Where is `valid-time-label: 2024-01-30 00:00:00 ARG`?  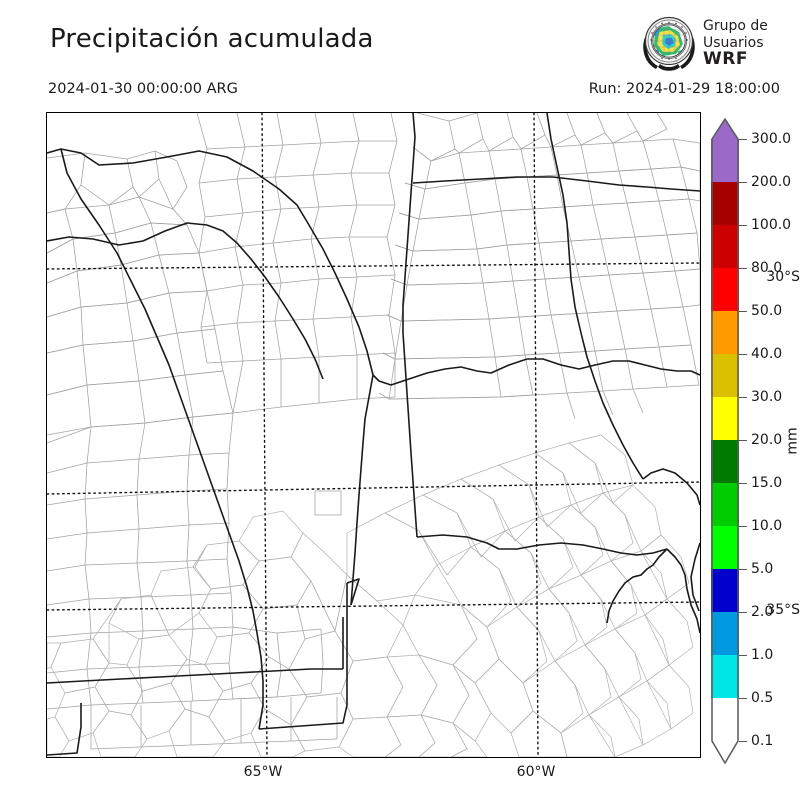
valid-time-label: 2024-01-30 00:00:00 ARG is located at coordinates (143, 89).